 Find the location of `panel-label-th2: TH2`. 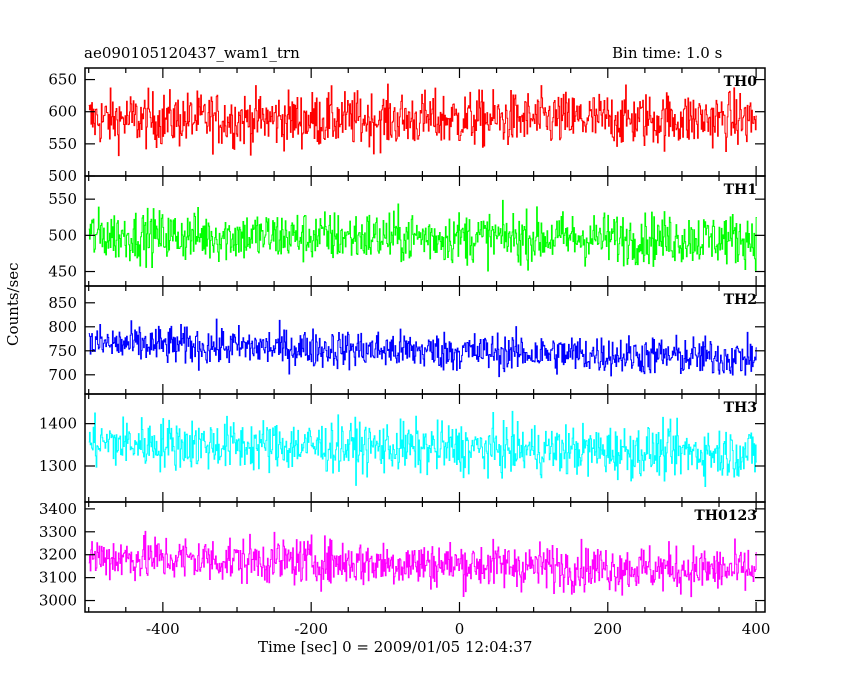

panel-label-th2: TH2 is located at coordinates (740, 300).